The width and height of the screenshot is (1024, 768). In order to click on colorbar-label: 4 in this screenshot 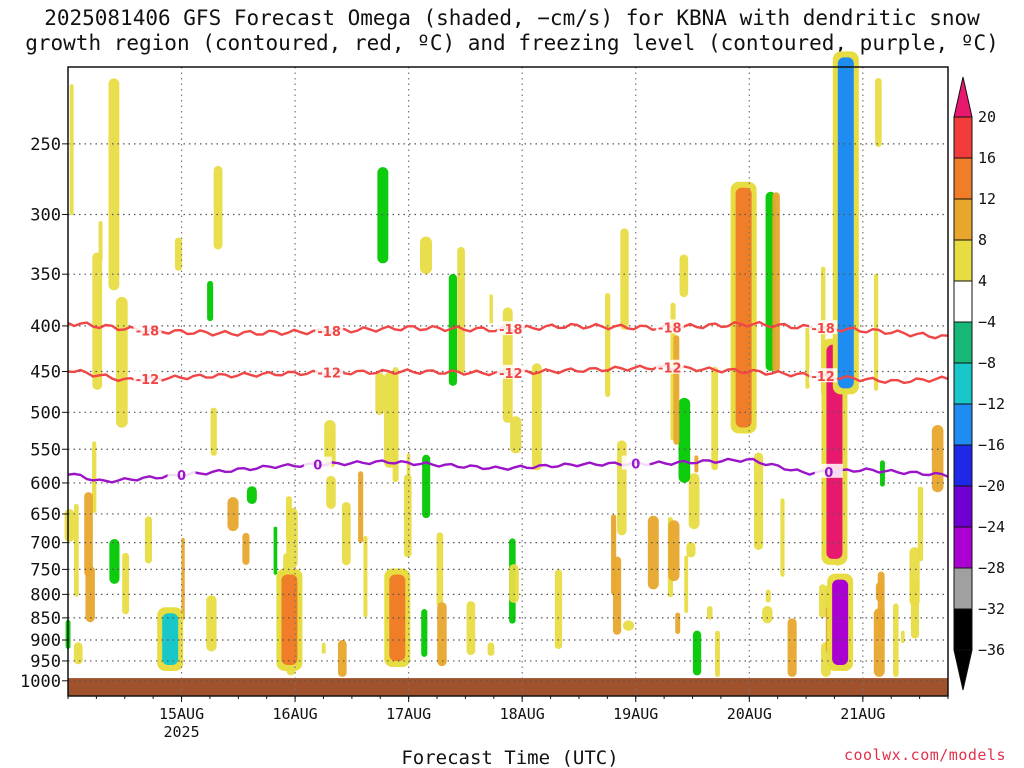, I will do `click(982, 281)`.